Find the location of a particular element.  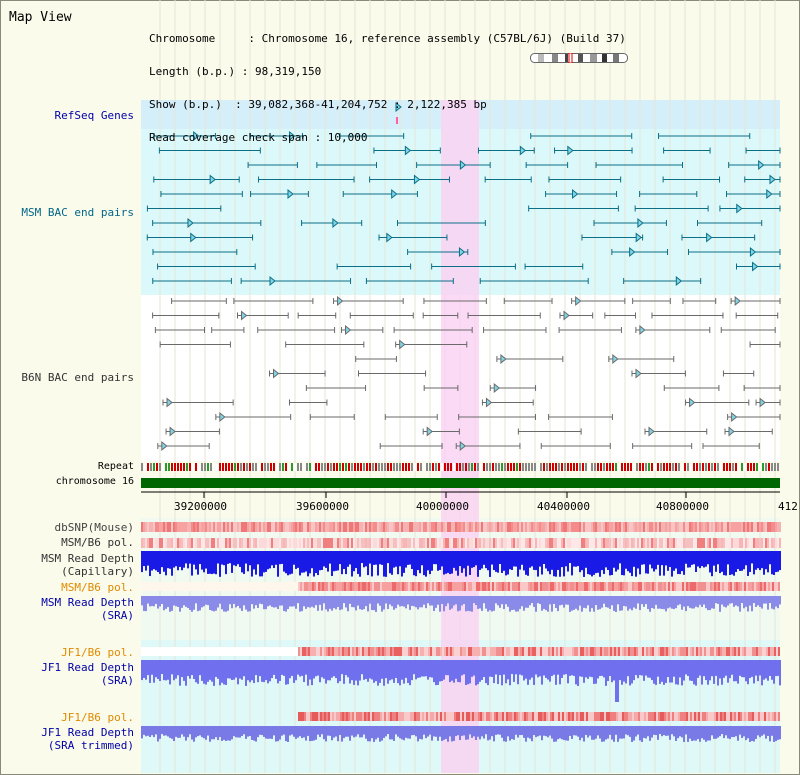

chromosome-ideogram is located at coordinates (579, 58).